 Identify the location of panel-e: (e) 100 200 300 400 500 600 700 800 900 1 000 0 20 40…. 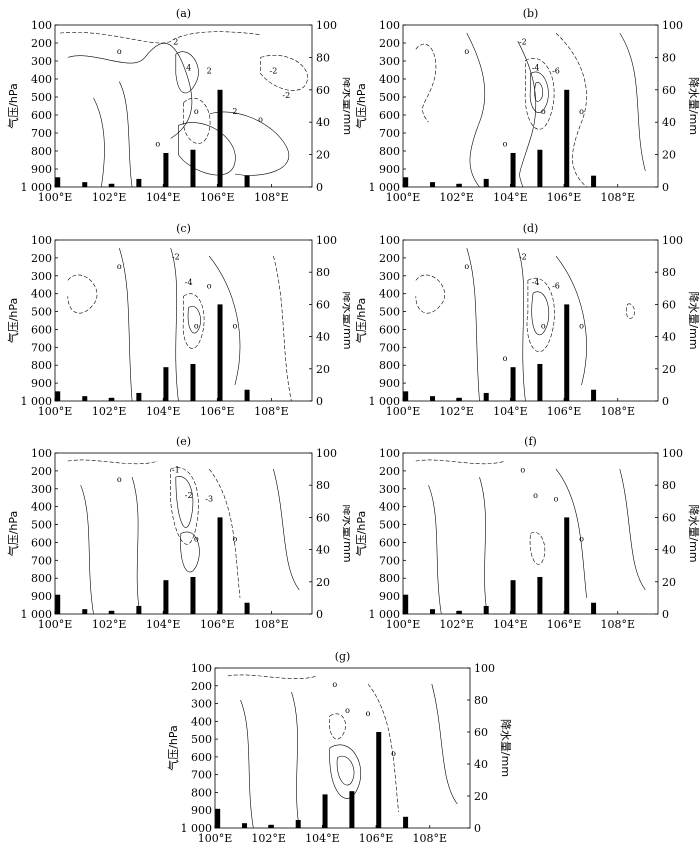
(177, 539).